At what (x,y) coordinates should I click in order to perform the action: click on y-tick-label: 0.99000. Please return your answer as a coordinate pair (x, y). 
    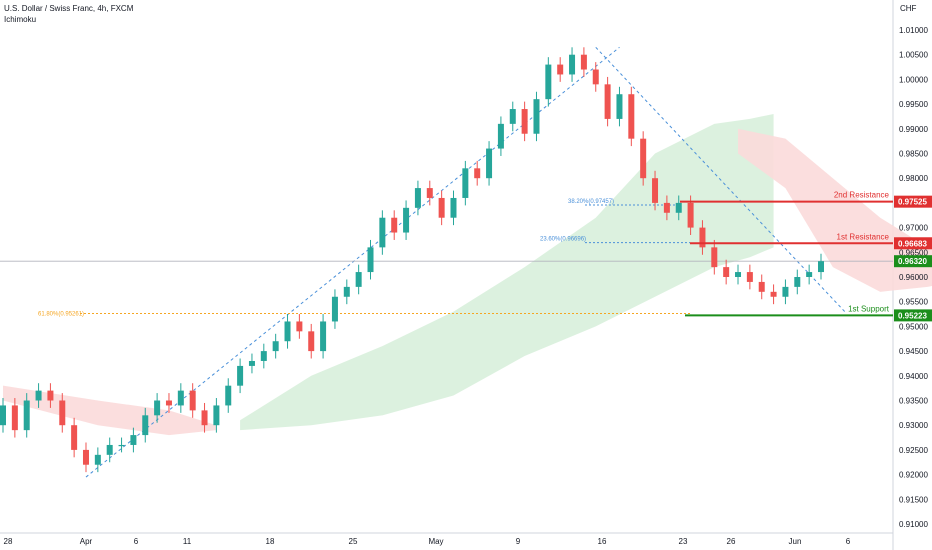
    Looking at the image, I should click on (913, 129).